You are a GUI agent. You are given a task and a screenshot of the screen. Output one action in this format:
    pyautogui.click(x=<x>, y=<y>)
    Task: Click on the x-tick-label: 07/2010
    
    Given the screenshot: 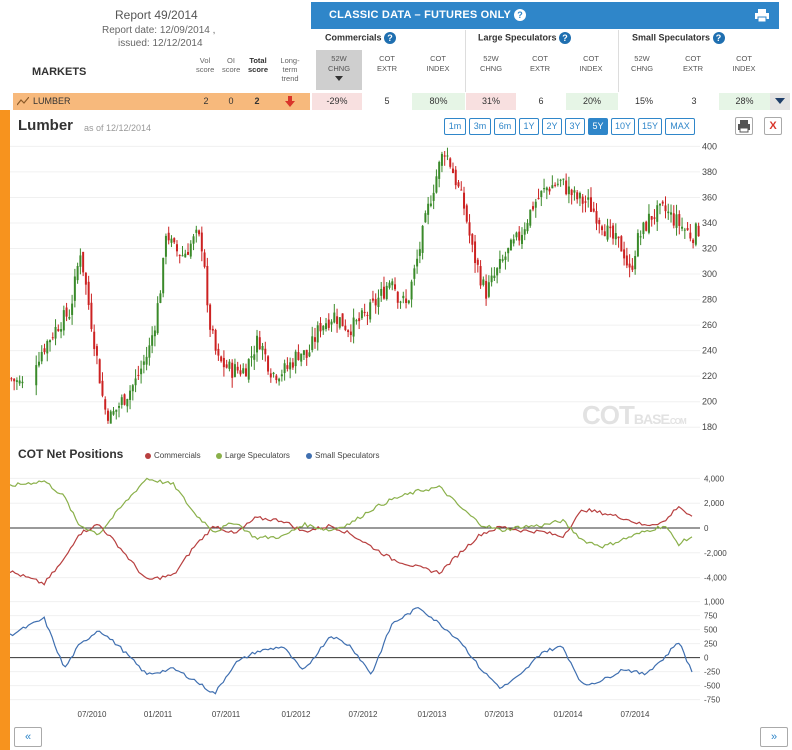 What is the action you would take?
    pyautogui.click(x=92, y=714)
    